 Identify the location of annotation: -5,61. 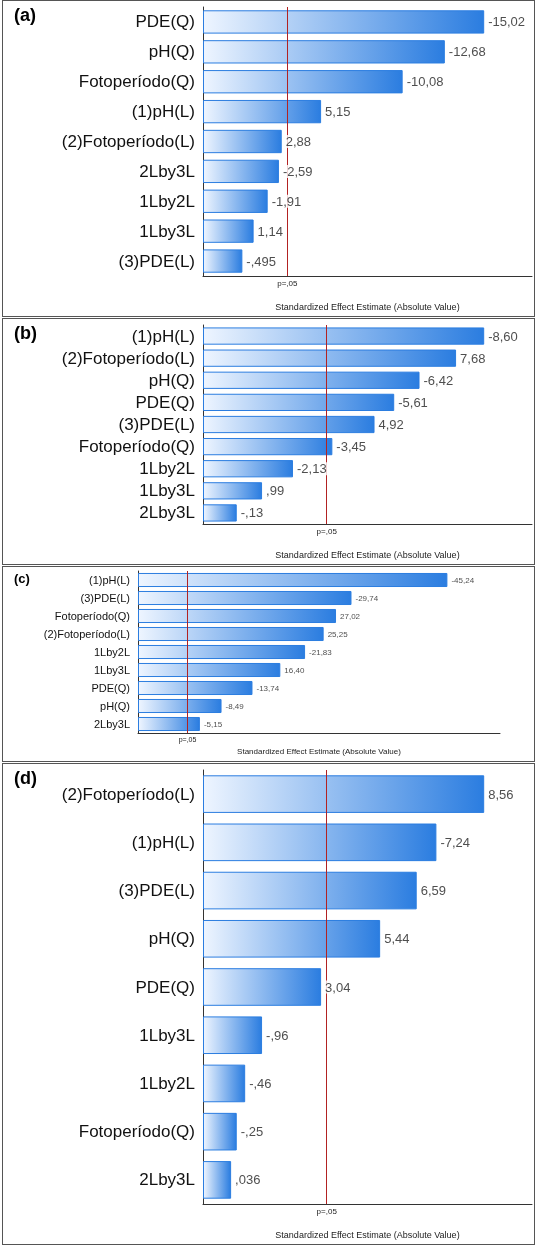
(413, 402).